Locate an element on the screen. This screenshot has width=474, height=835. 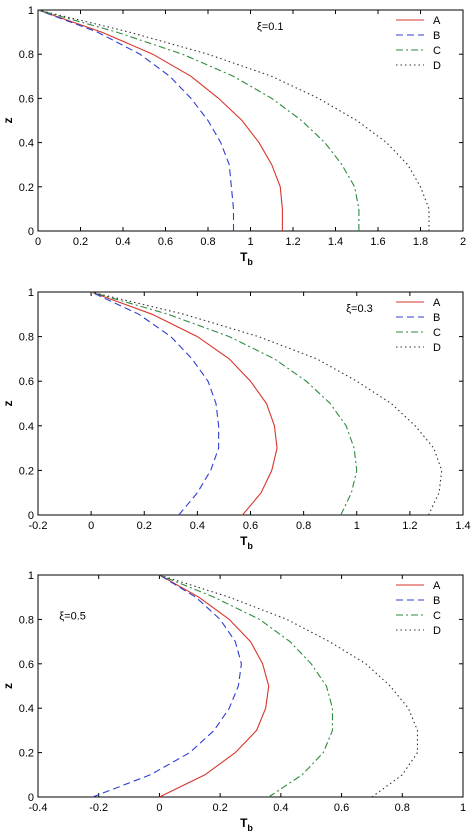
series-line-C is located at coordinates (246, 686).